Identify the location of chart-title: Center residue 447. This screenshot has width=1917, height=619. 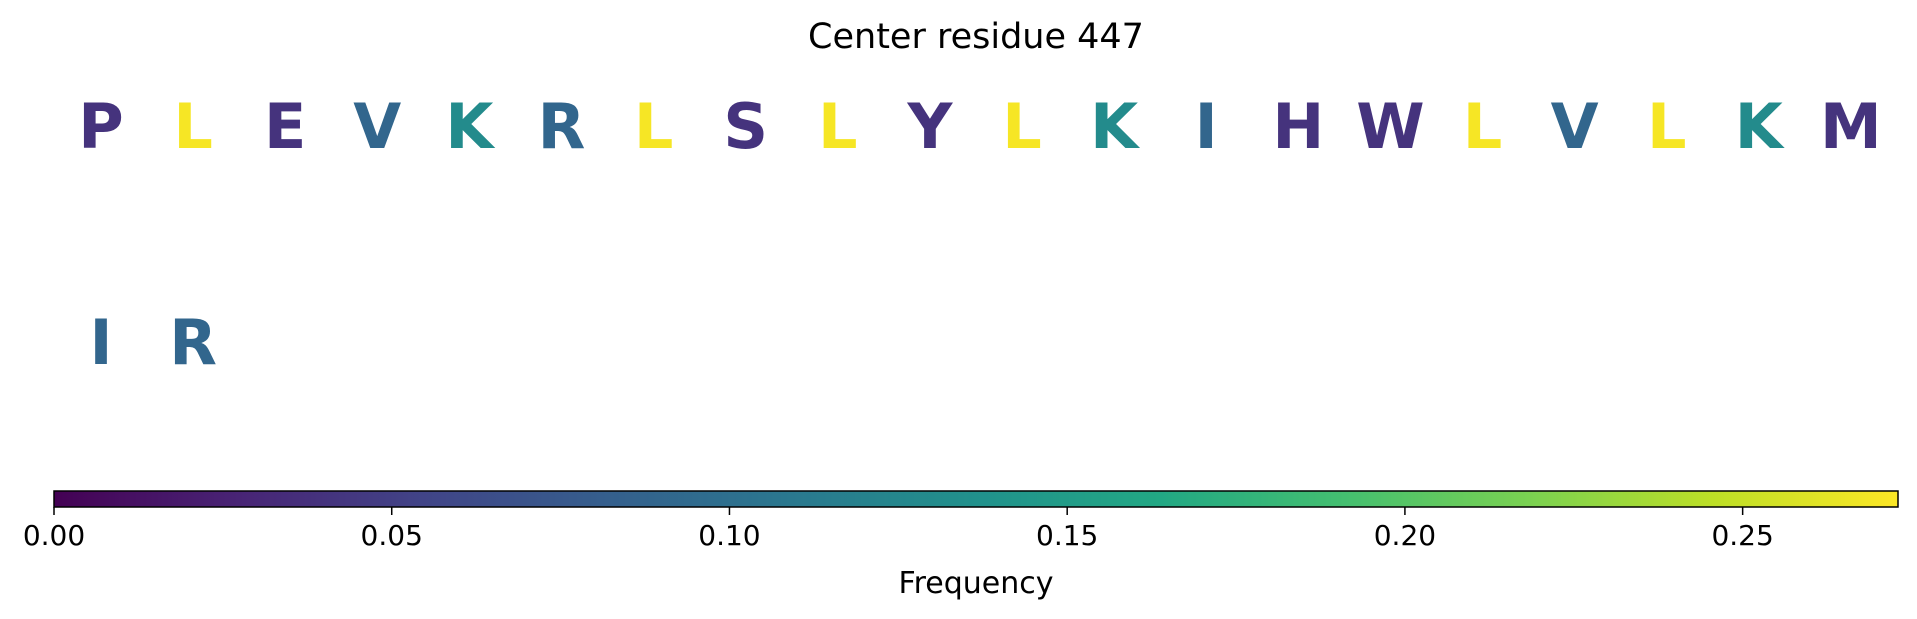
(976, 37).